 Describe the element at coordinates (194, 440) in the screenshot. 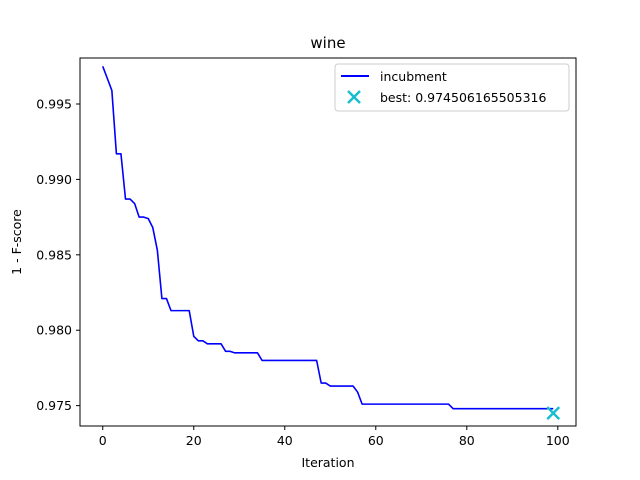

I see `x-tick-label: 20` at that location.